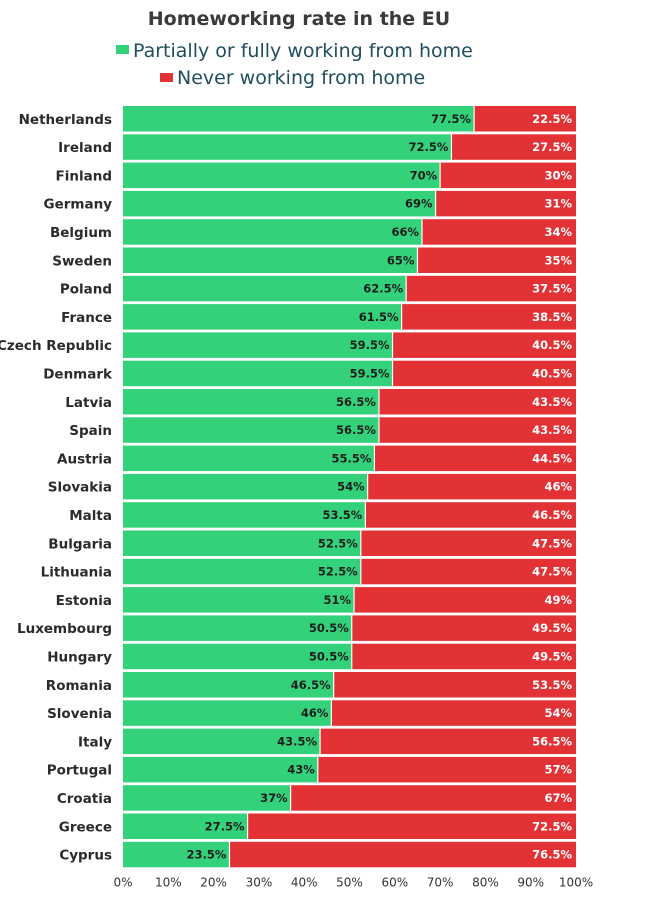 The image size is (666, 900). What do you see at coordinates (424, 175) in the screenshot?
I see `value-label-working-from-home-finland: 70%` at bounding box center [424, 175].